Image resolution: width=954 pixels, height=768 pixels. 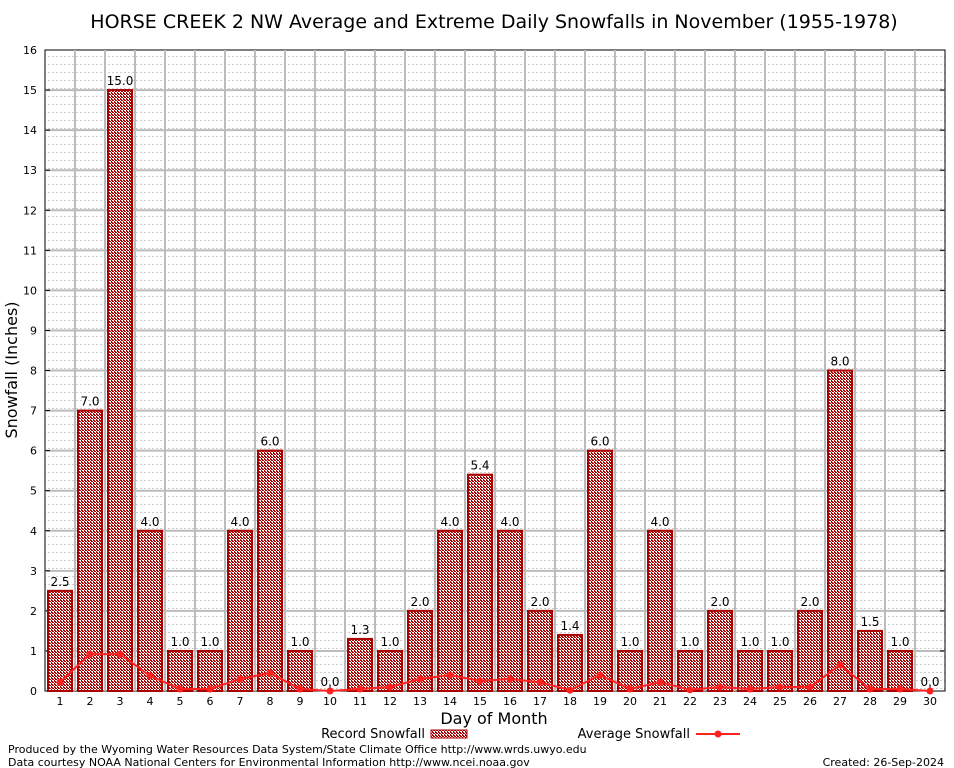 I want to click on x-tick-label: 19, so click(x=600, y=701).